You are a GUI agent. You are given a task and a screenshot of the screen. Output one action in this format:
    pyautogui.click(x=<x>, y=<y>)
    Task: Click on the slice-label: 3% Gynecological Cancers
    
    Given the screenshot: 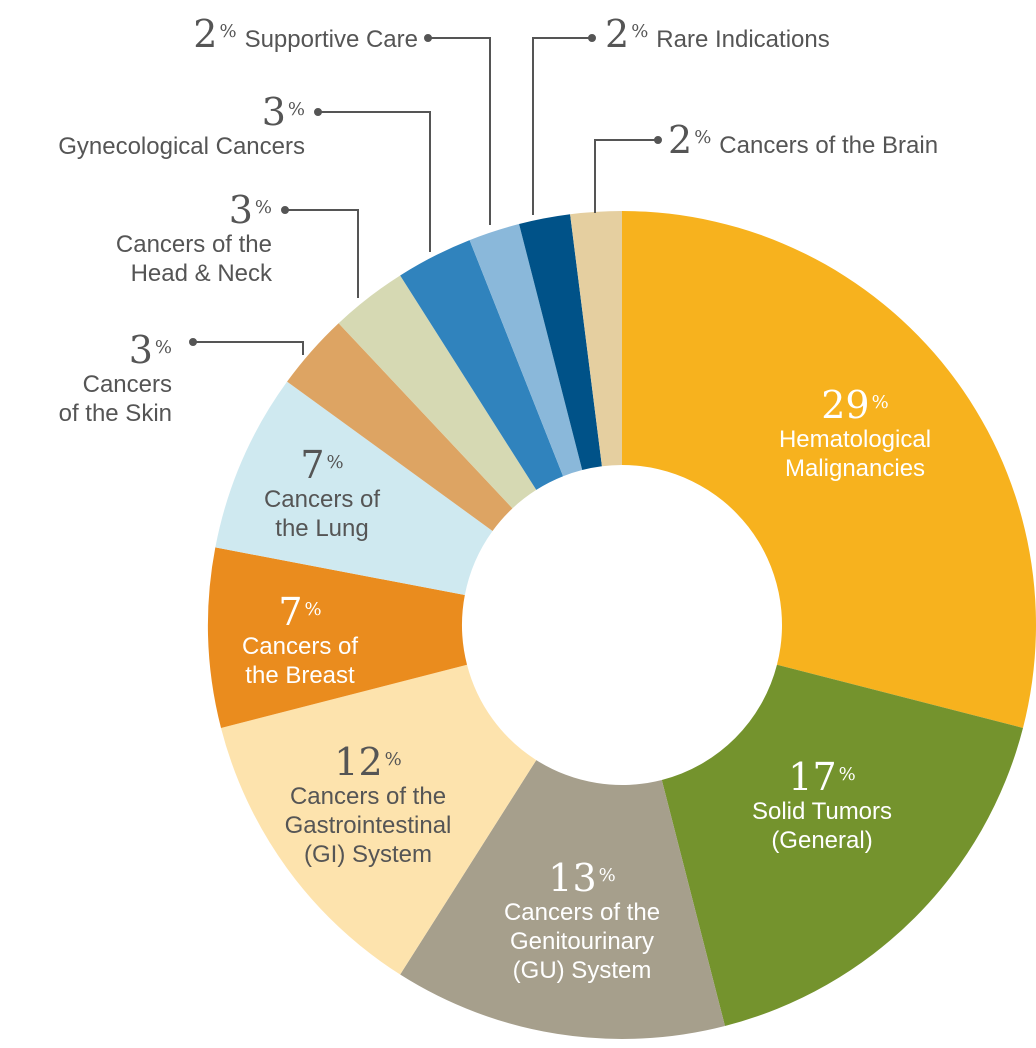 What is the action you would take?
    pyautogui.click(x=181, y=126)
    